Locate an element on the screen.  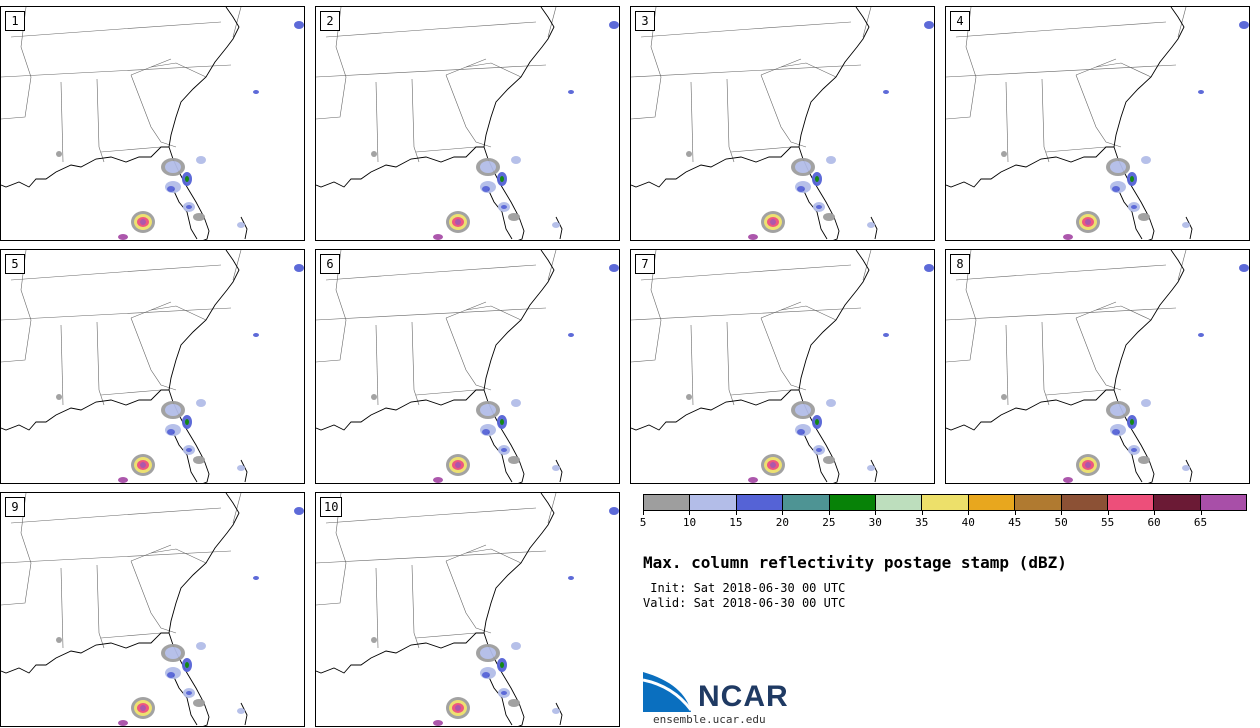
postage-stamp-panel-2: 2 is located at coordinates (467, 123).